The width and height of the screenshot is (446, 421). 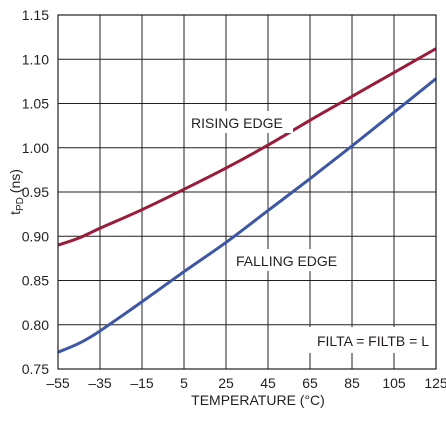 I want to click on y-tick-label: 0.95, so click(x=35, y=192).